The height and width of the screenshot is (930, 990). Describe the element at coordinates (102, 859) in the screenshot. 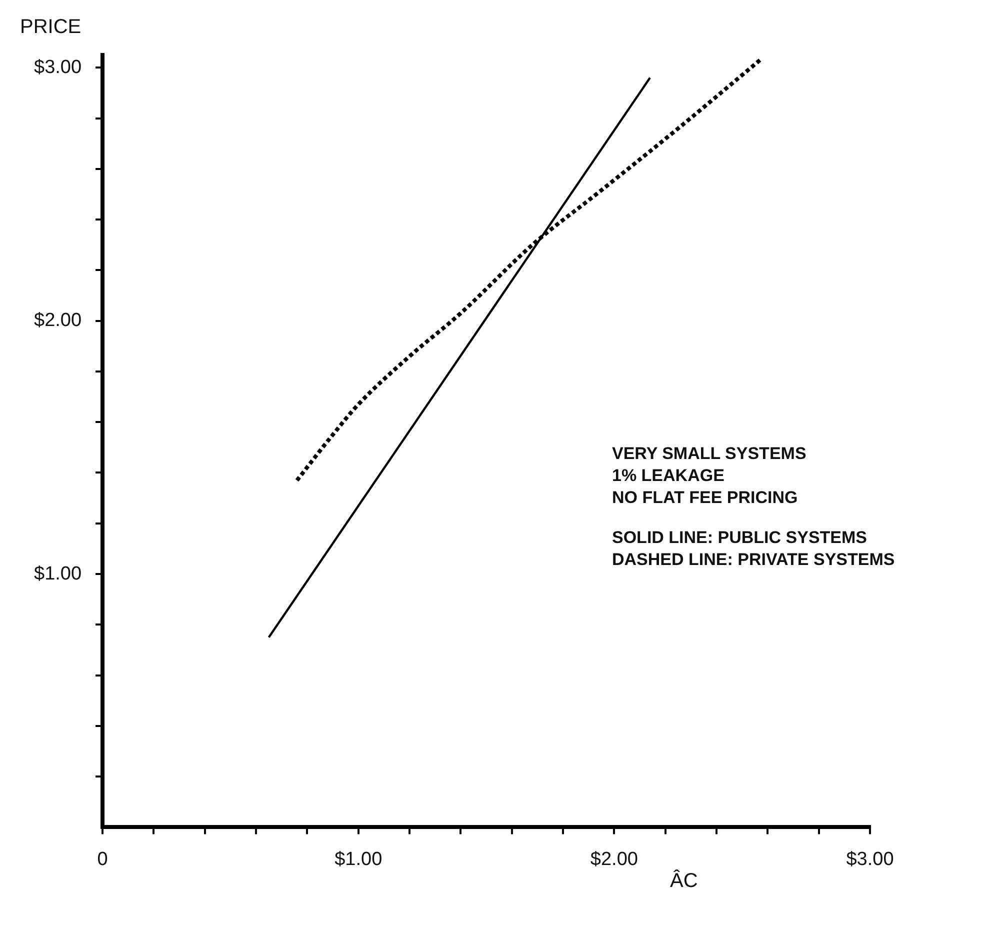

I see `x-tick-label: 0` at that location.